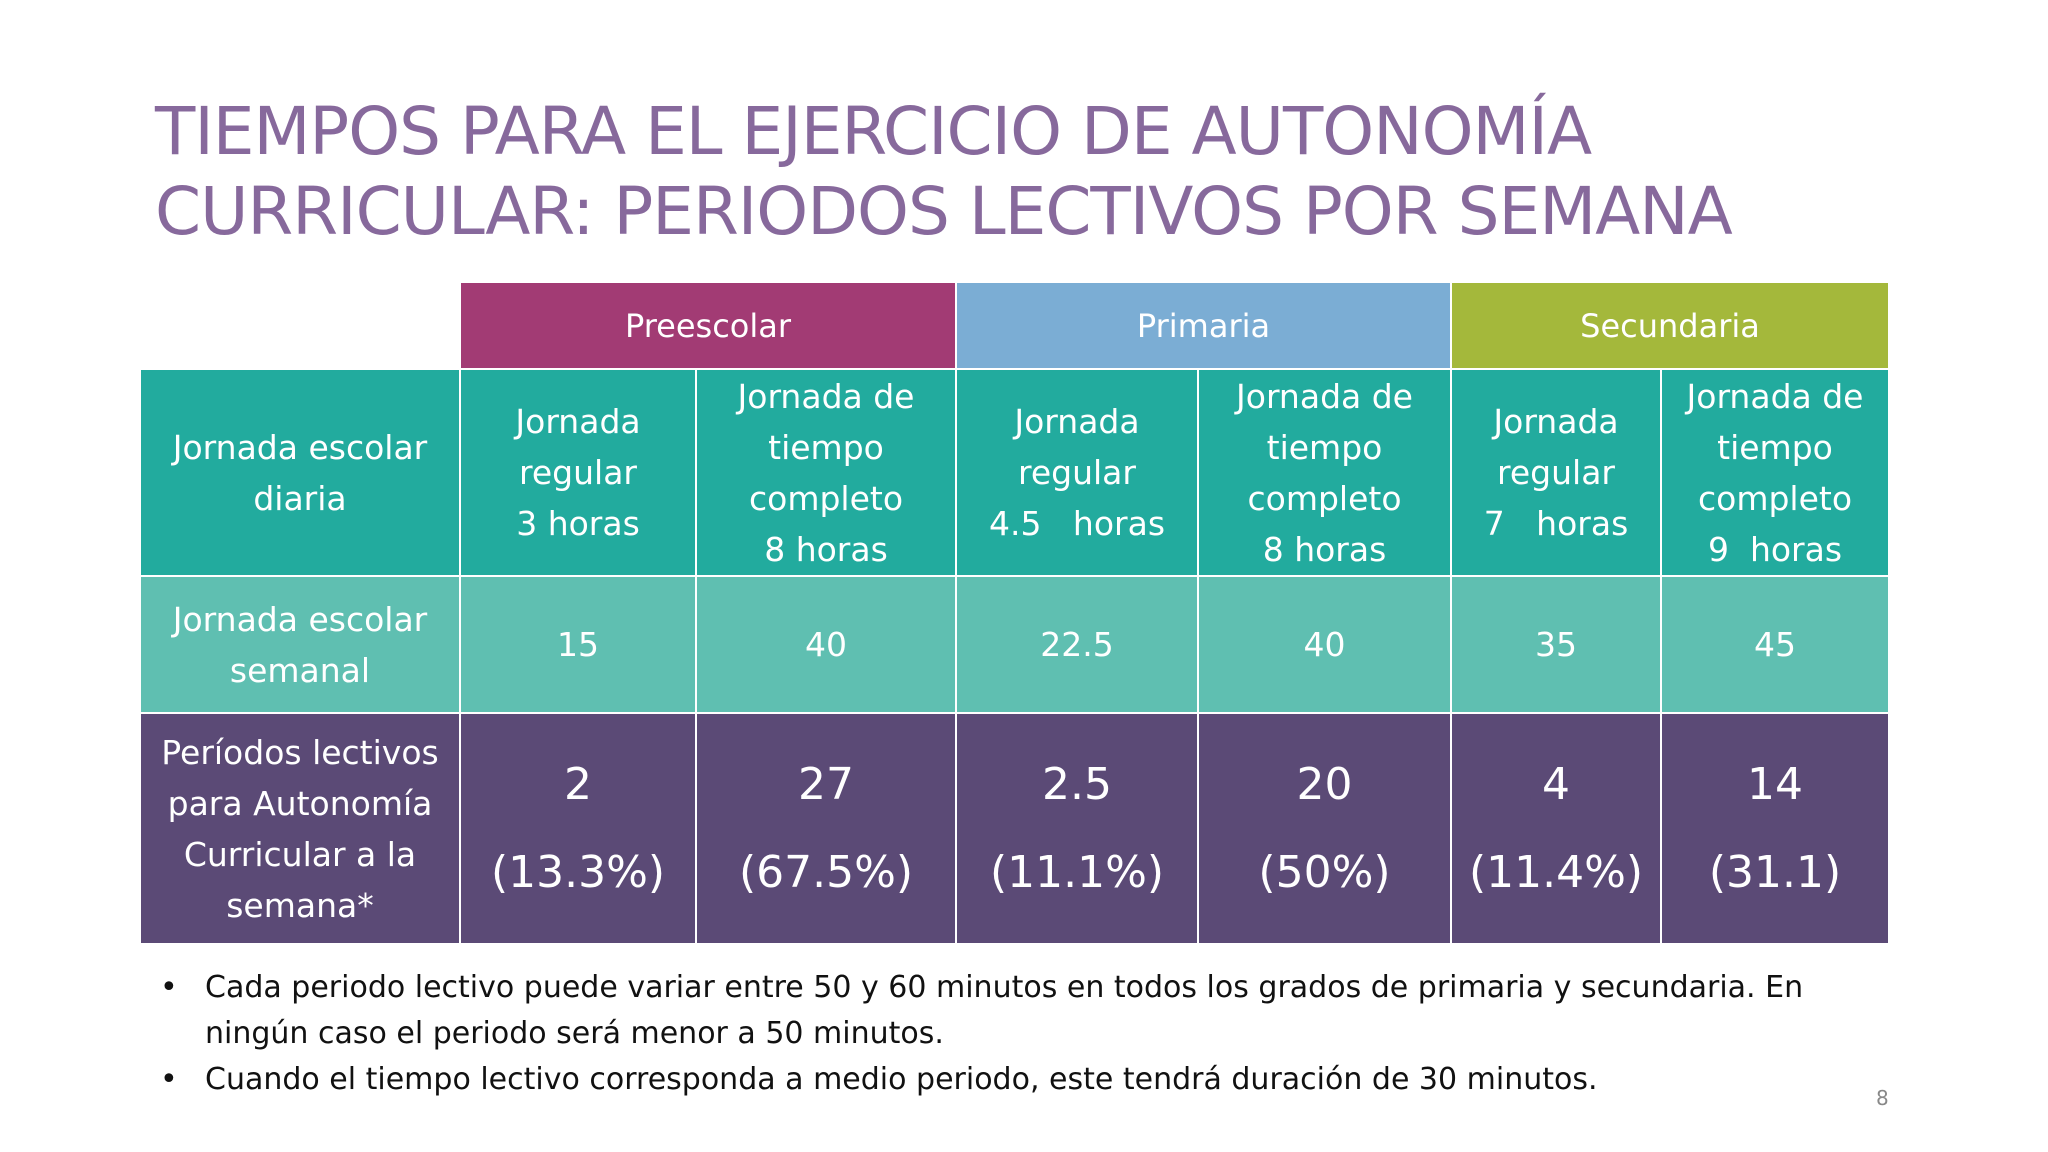  Describe the element at coordinates (579, 829) in the screenshot. I see `table-cell: 2 (13.3%)` at that location.